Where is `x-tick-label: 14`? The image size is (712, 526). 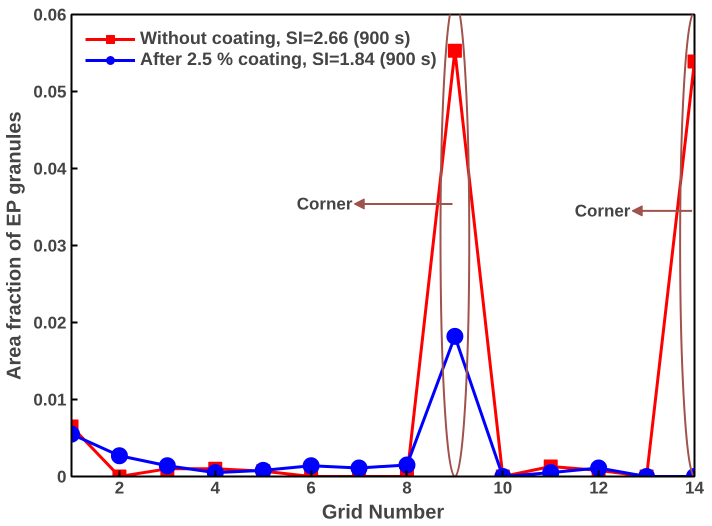
x-tick-label: 14 is located at coordinates (694, 488).